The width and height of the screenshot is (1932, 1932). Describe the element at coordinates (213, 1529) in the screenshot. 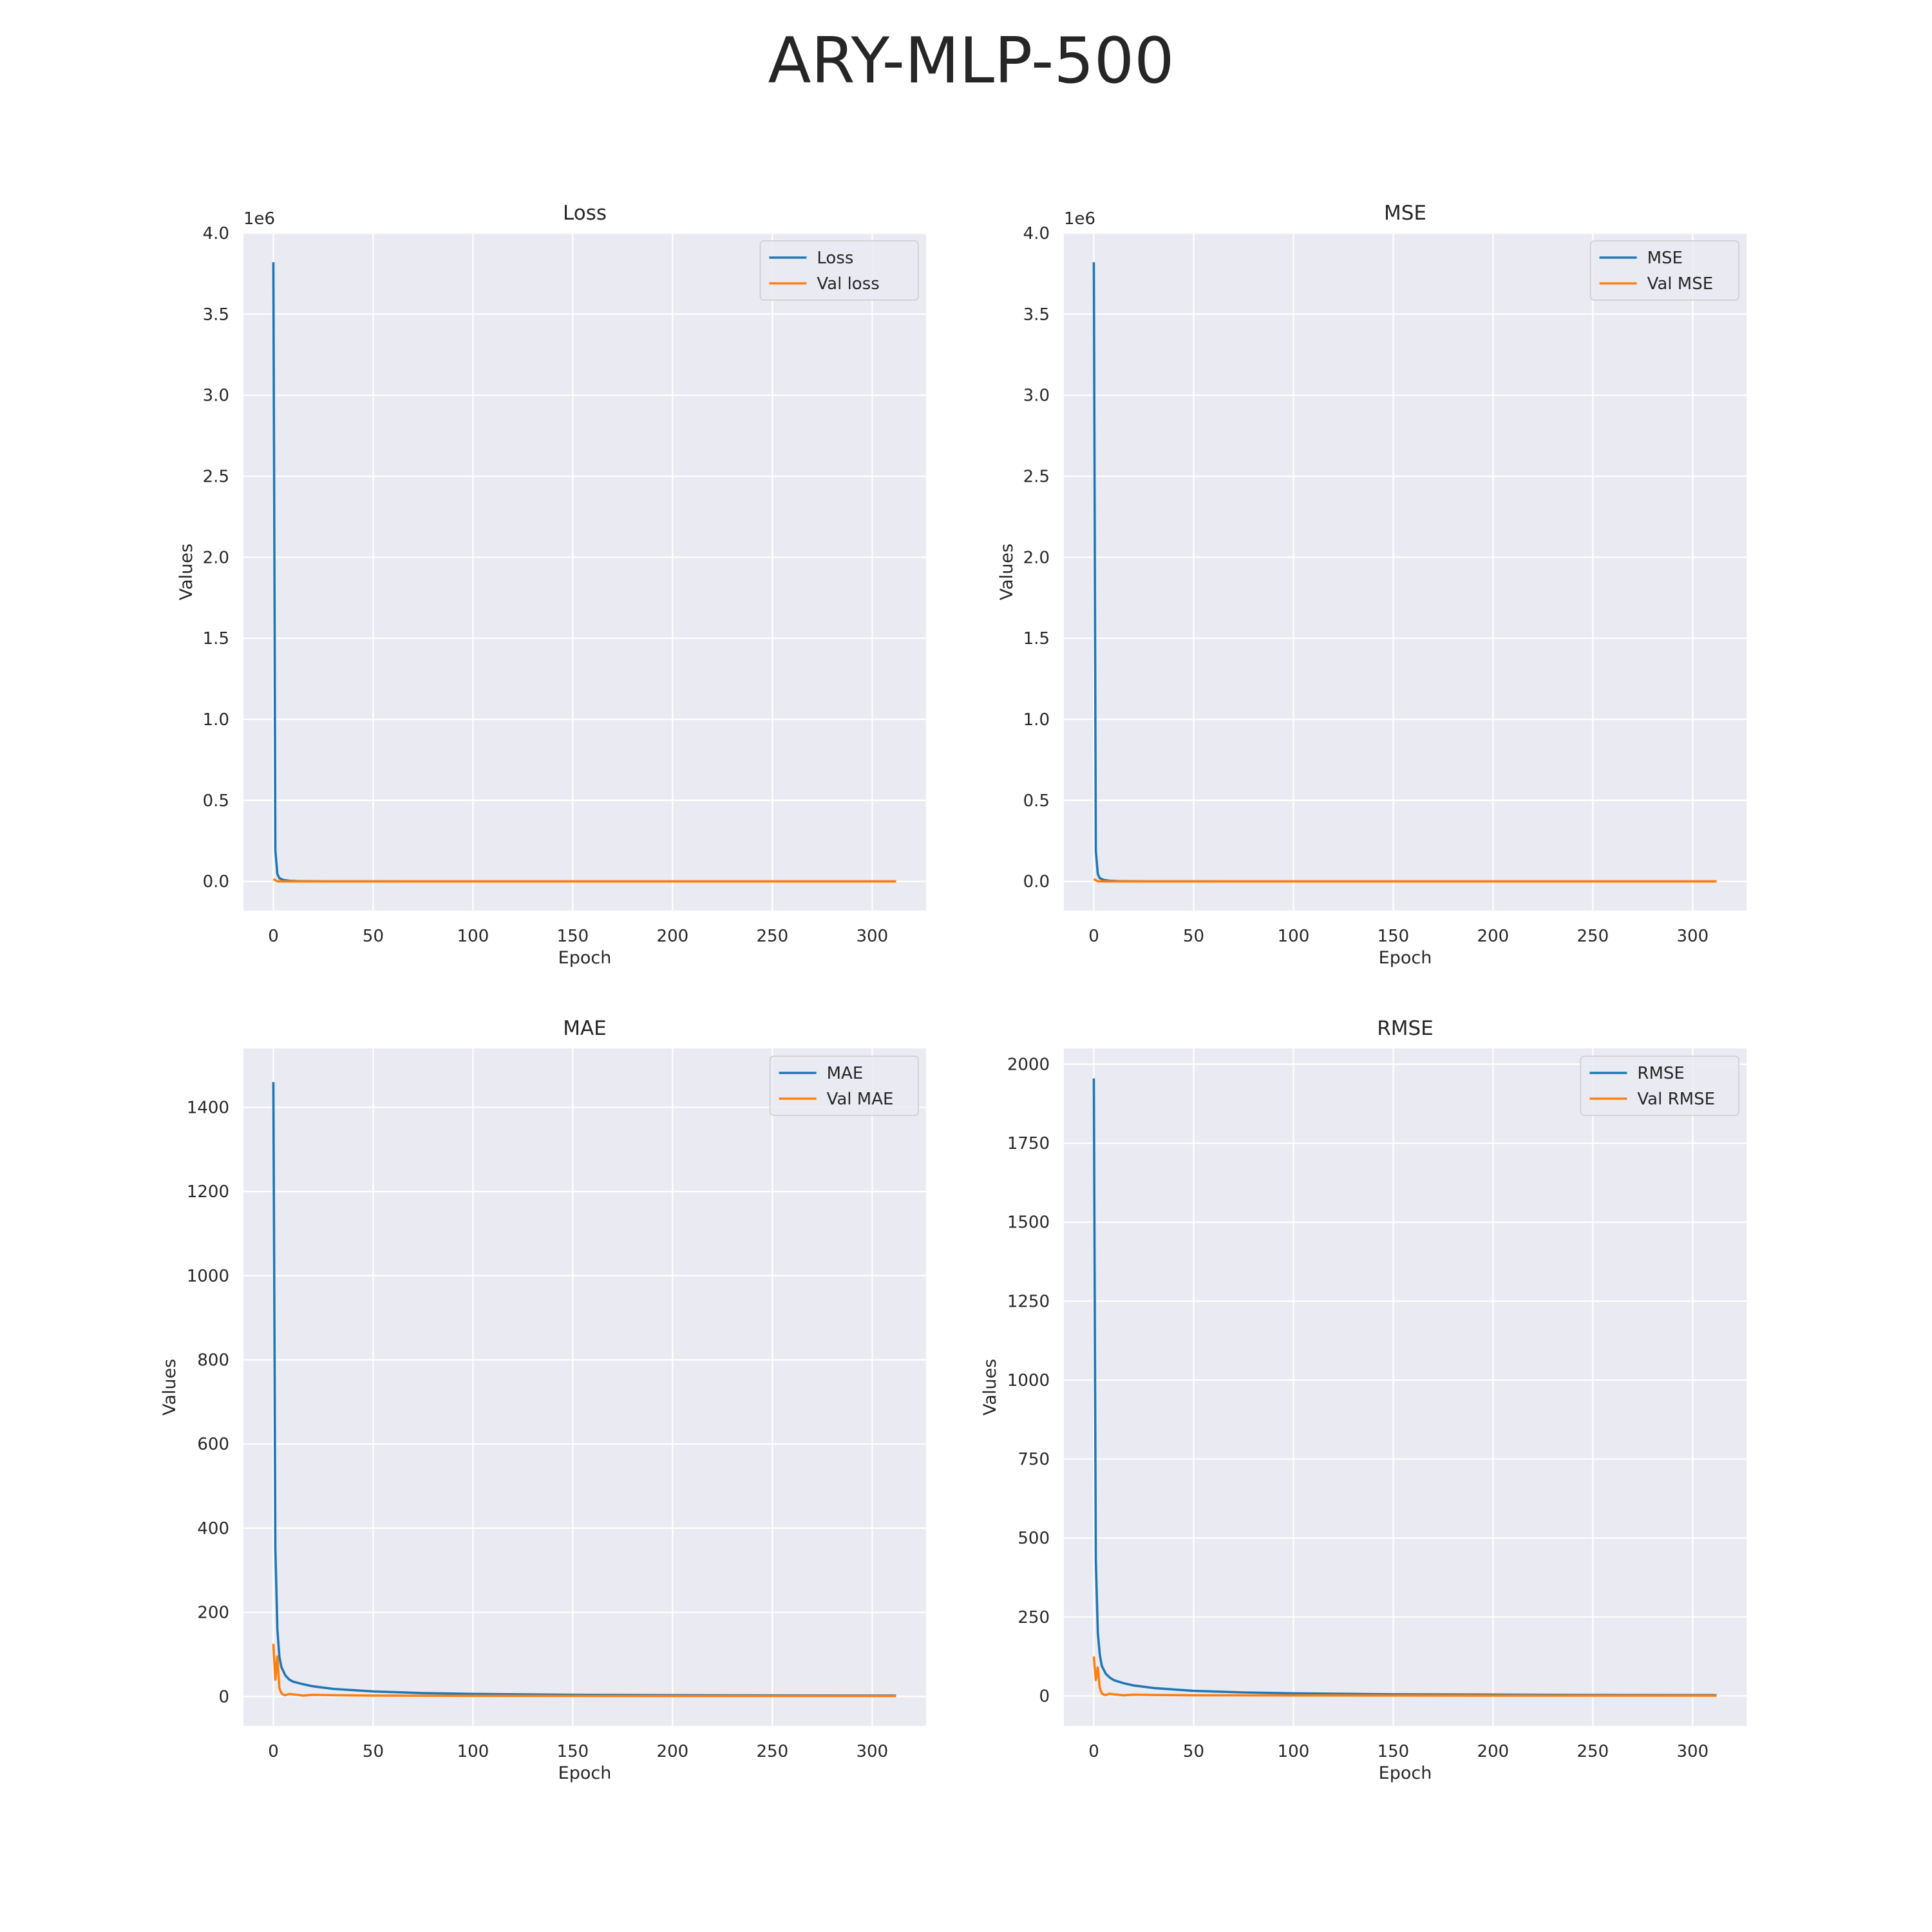

I see `y-tick-label: 400` at that location.